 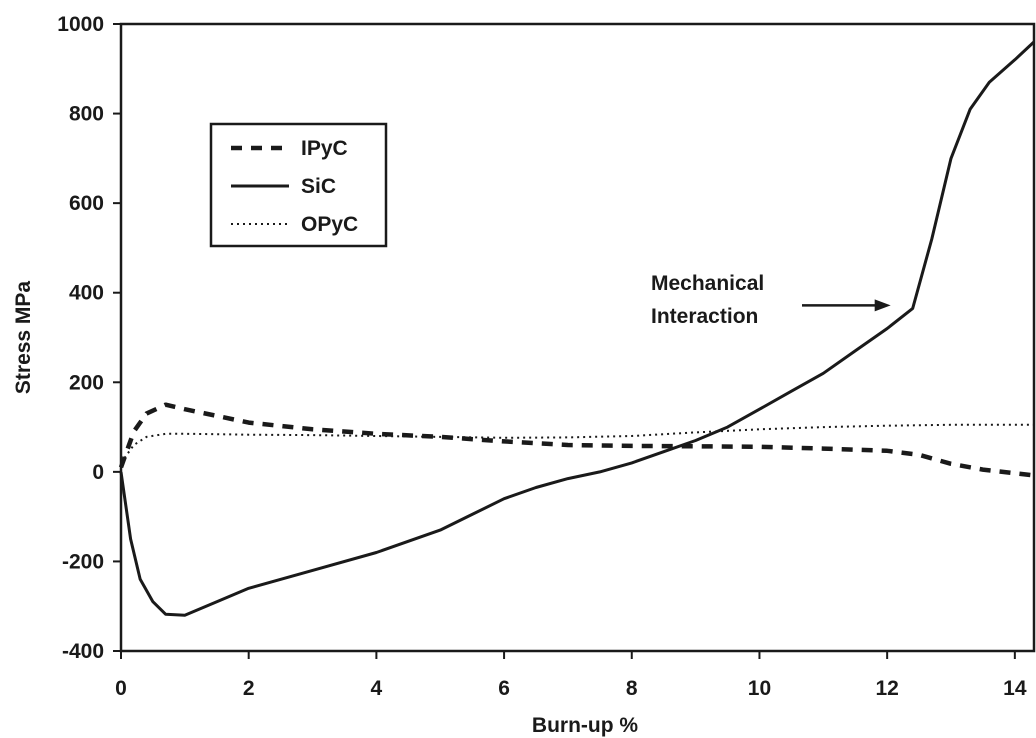 I want to click on x-tick-label: 4, so click(x=377, y=688).